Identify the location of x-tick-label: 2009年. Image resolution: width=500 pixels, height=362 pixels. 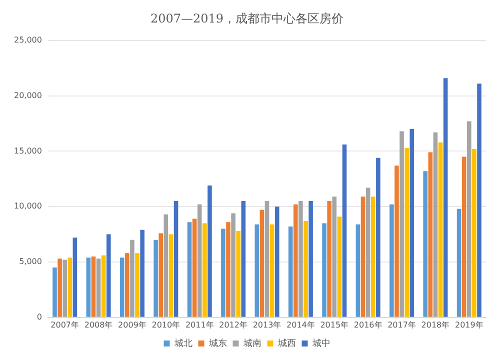
(132, 325).